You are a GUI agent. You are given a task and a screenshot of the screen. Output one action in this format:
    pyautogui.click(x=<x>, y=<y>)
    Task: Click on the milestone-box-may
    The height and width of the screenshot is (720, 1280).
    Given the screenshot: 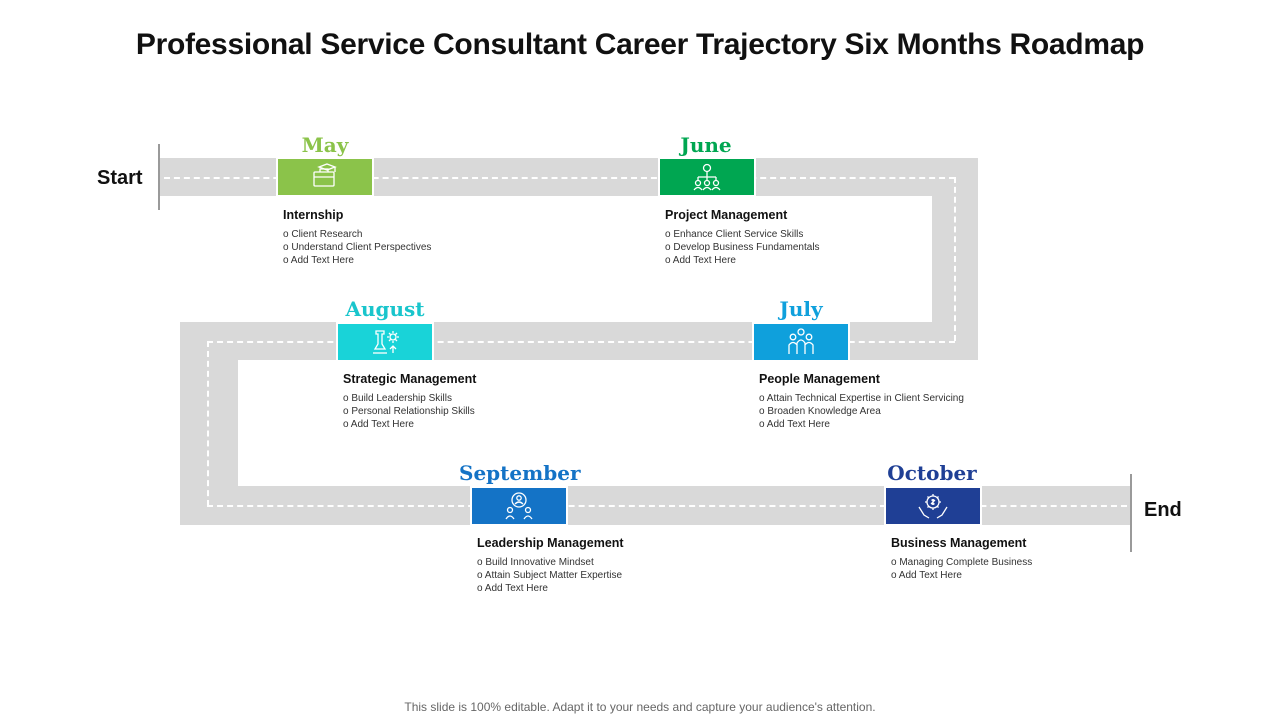 What is the action you would take?
    pyautogui.click(x=325, y=177)
    